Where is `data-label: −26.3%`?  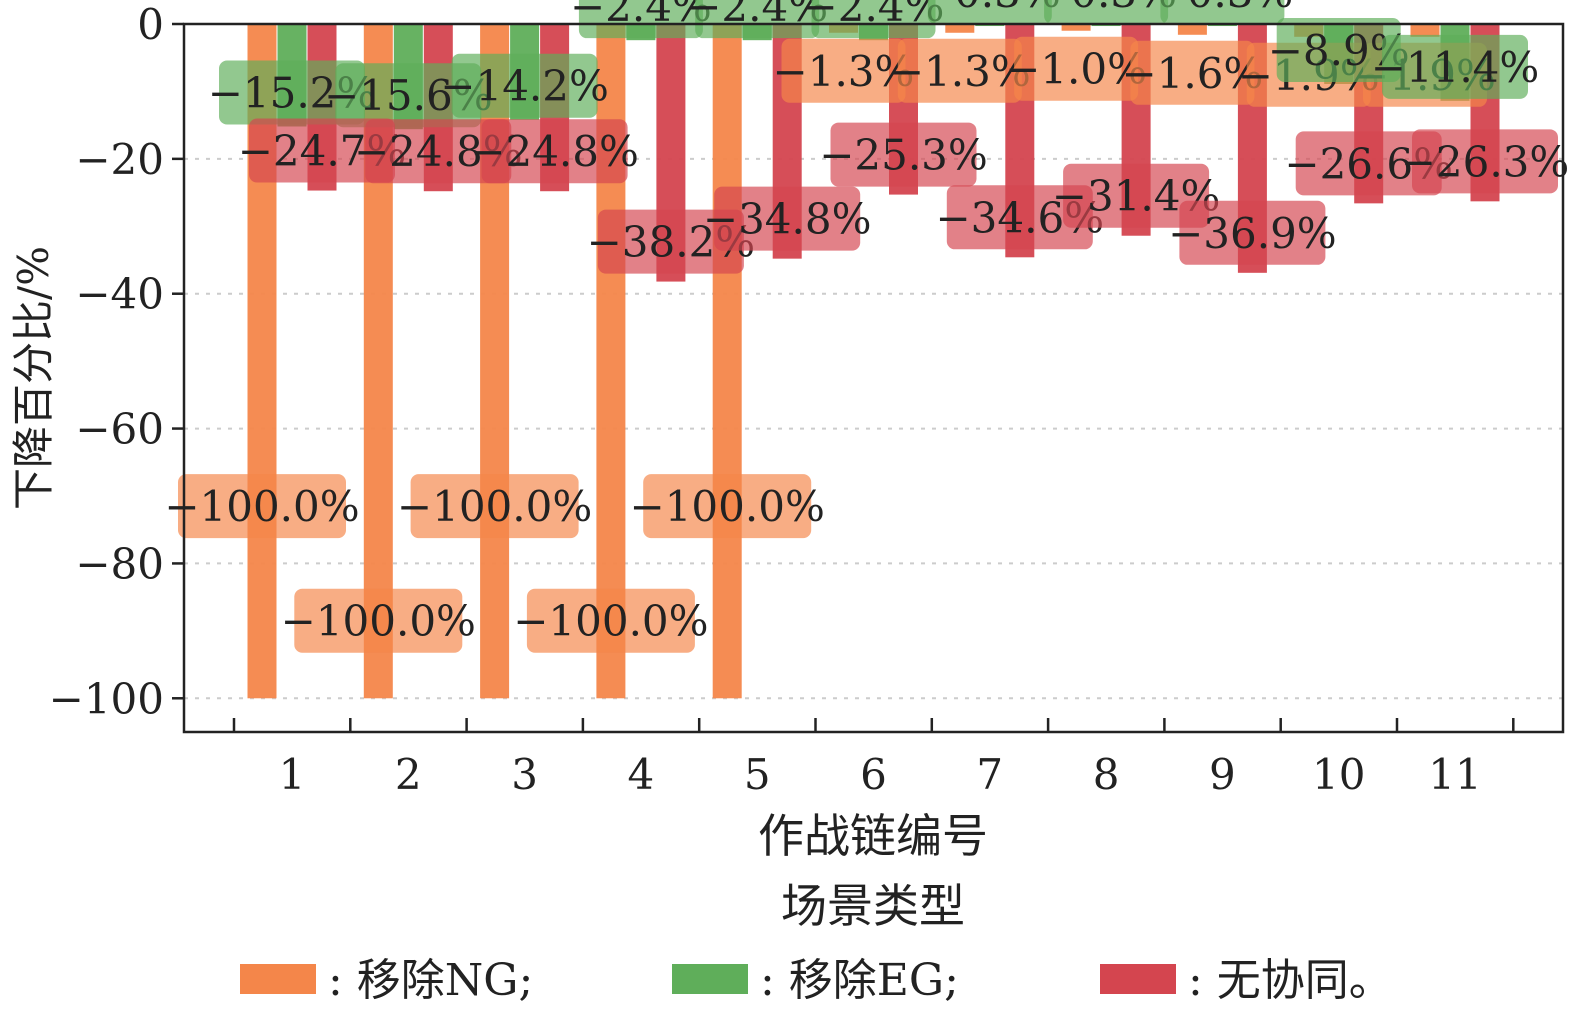
data-label: −26.3% is located at coordinates (1485, 161).